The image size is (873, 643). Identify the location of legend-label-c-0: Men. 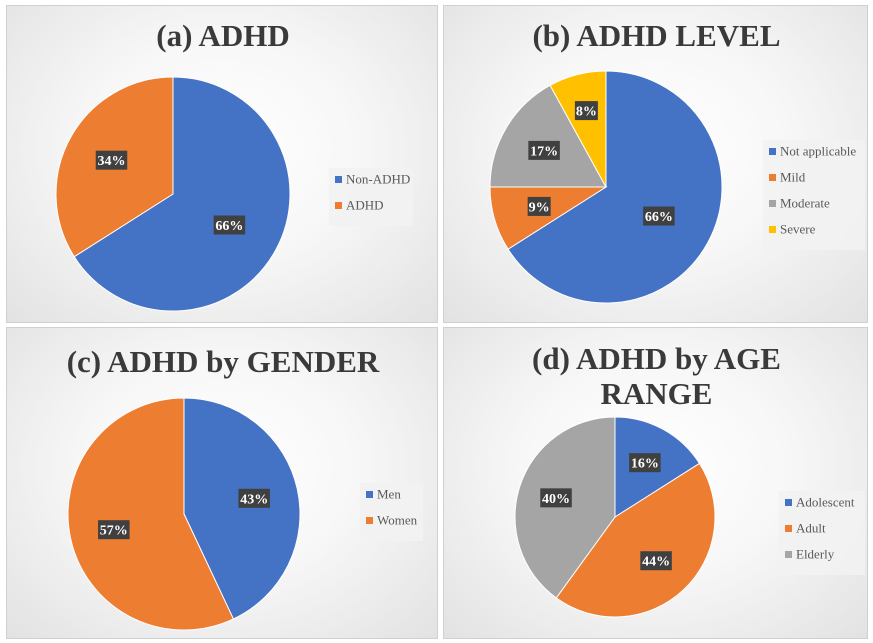
(389, 494).